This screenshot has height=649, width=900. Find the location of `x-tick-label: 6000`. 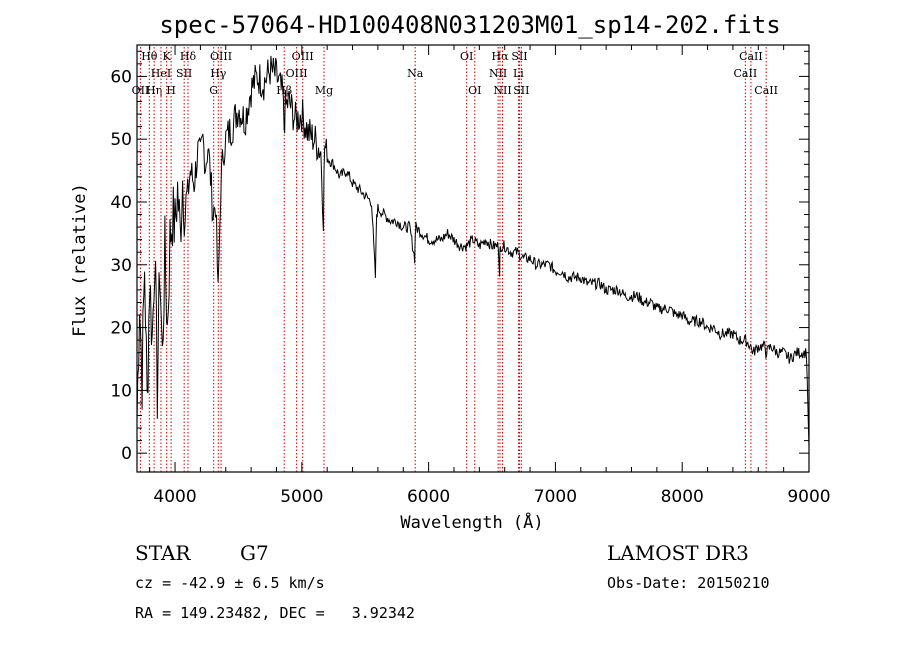

x-tick-label: 6000 is located at coordinates (428, 497).